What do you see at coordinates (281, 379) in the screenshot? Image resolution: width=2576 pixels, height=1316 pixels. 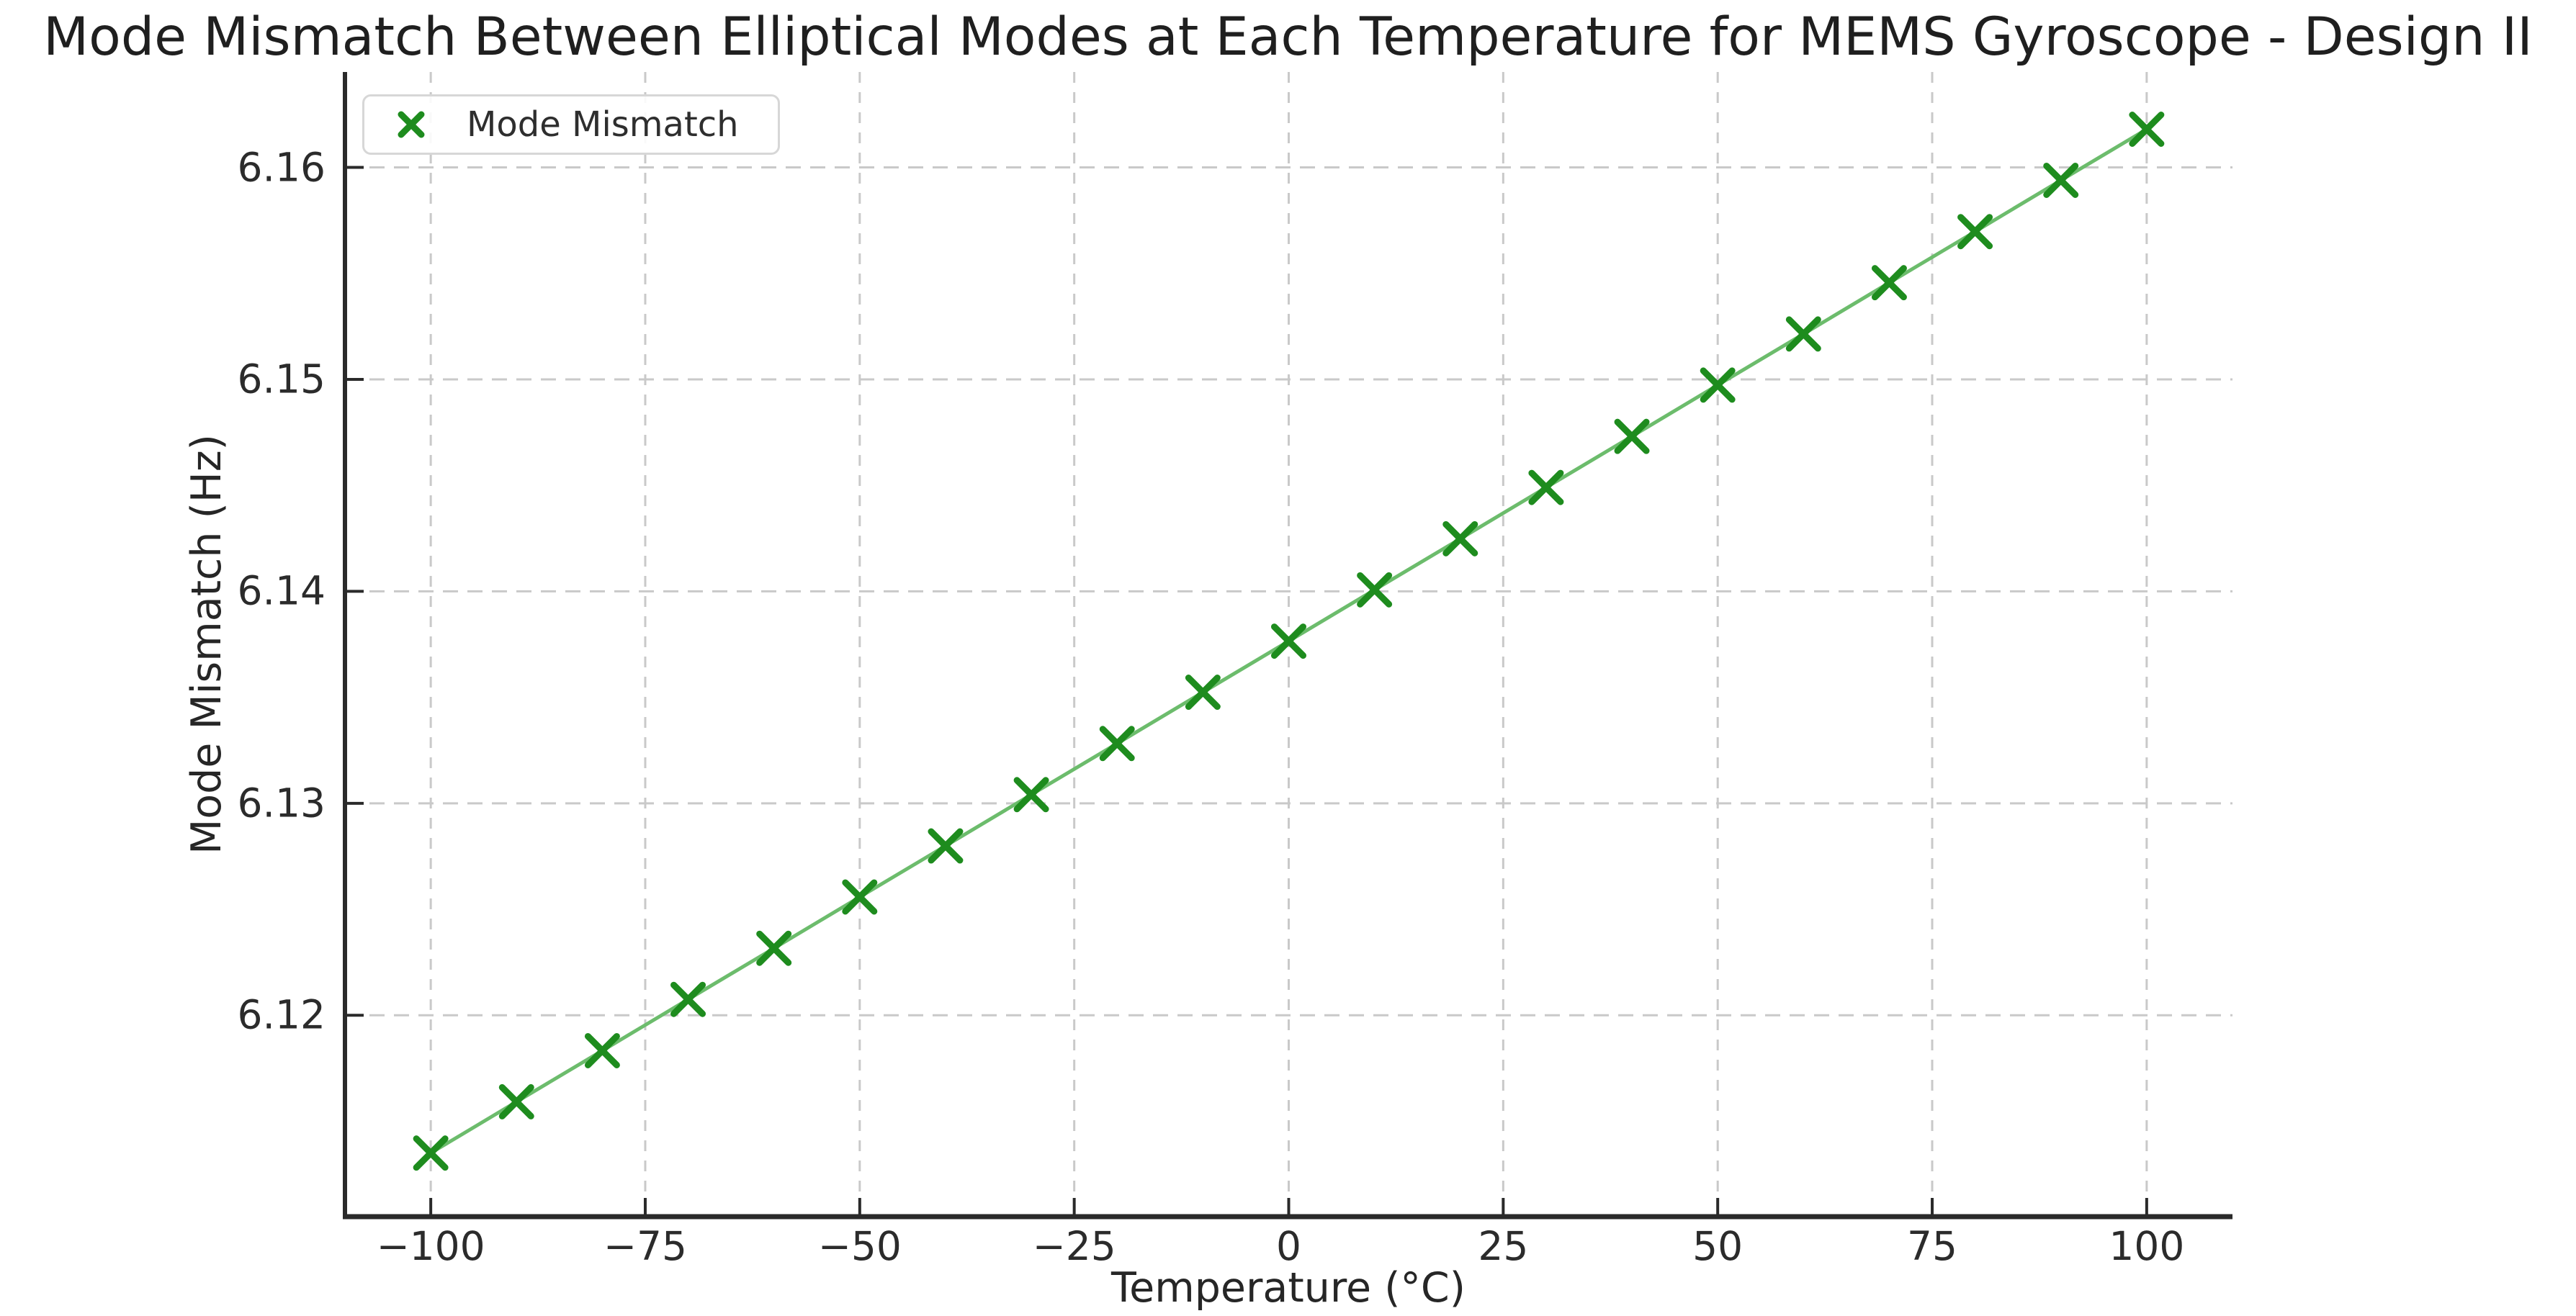 I see `y-tick-label: 6.15` at bounding box center [281, 379].